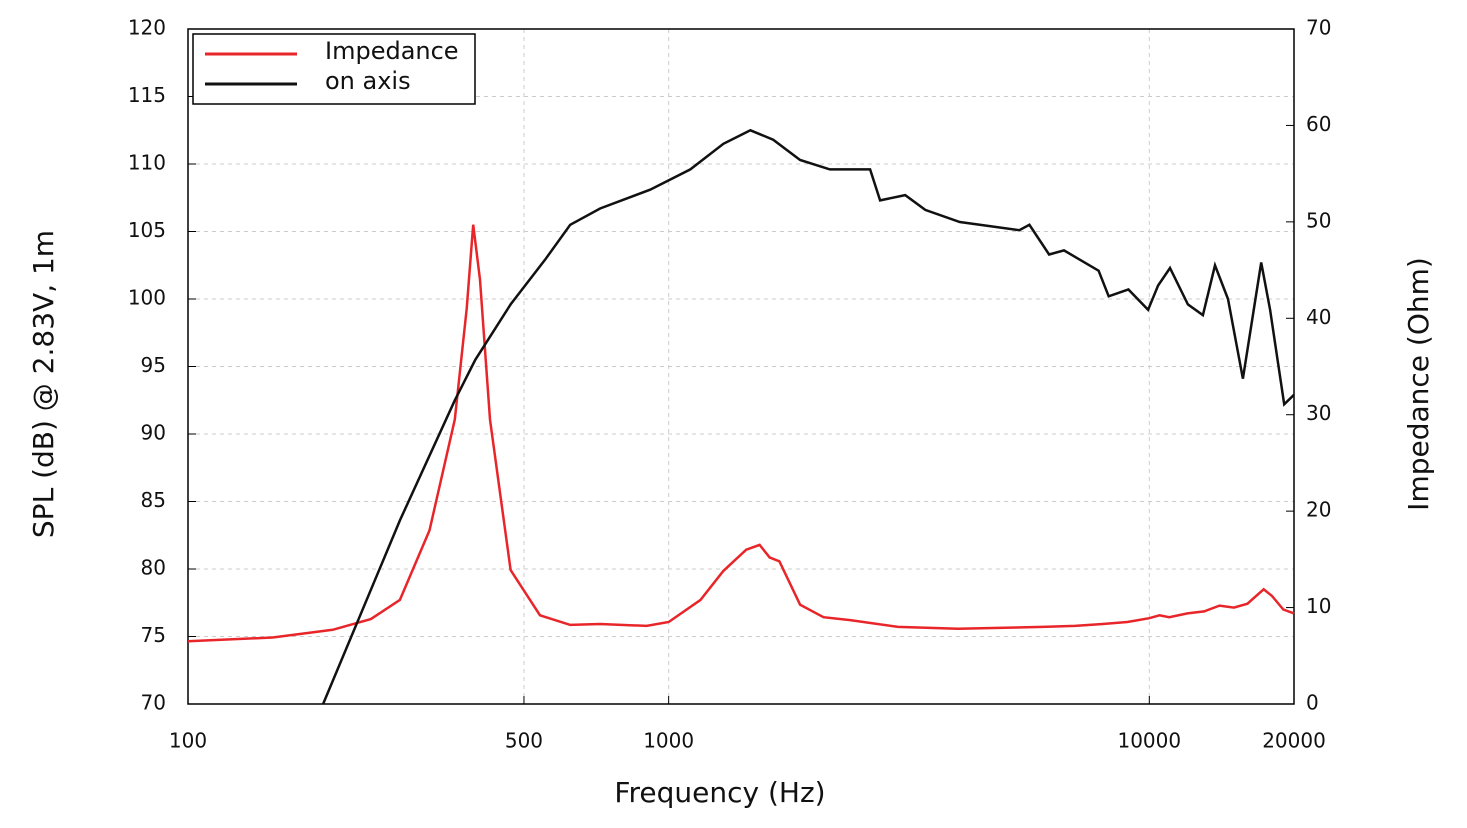  What do you see at coordinates (1318, 124) in the screenshot?
I see `y2-tick-label: 60` at bounding box center [1318, 124].